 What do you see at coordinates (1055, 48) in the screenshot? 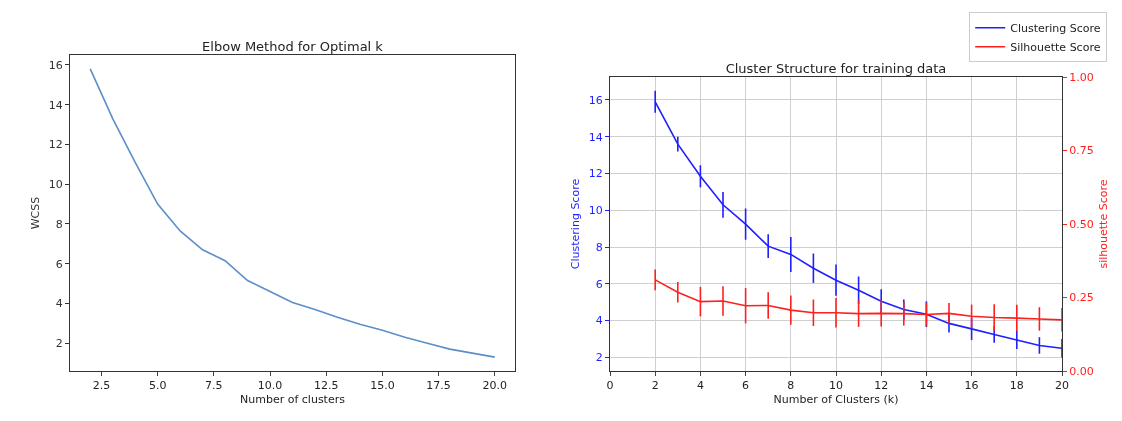
I see `legend-label: Silhouette Score` at bounding box center [1055, 48].